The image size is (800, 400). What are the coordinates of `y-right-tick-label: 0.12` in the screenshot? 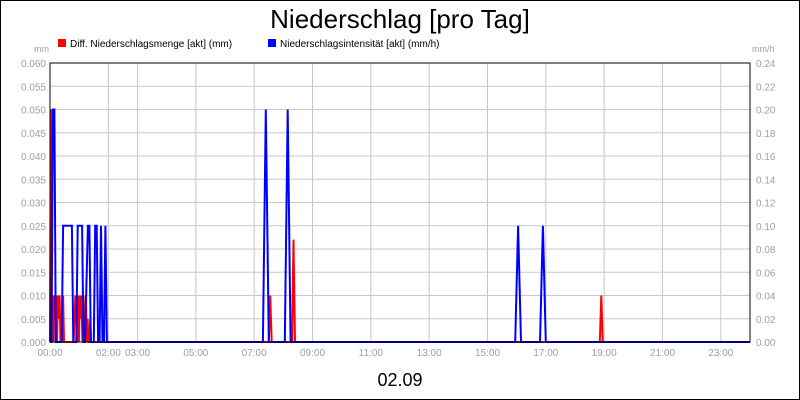 It's located at (766, 204).